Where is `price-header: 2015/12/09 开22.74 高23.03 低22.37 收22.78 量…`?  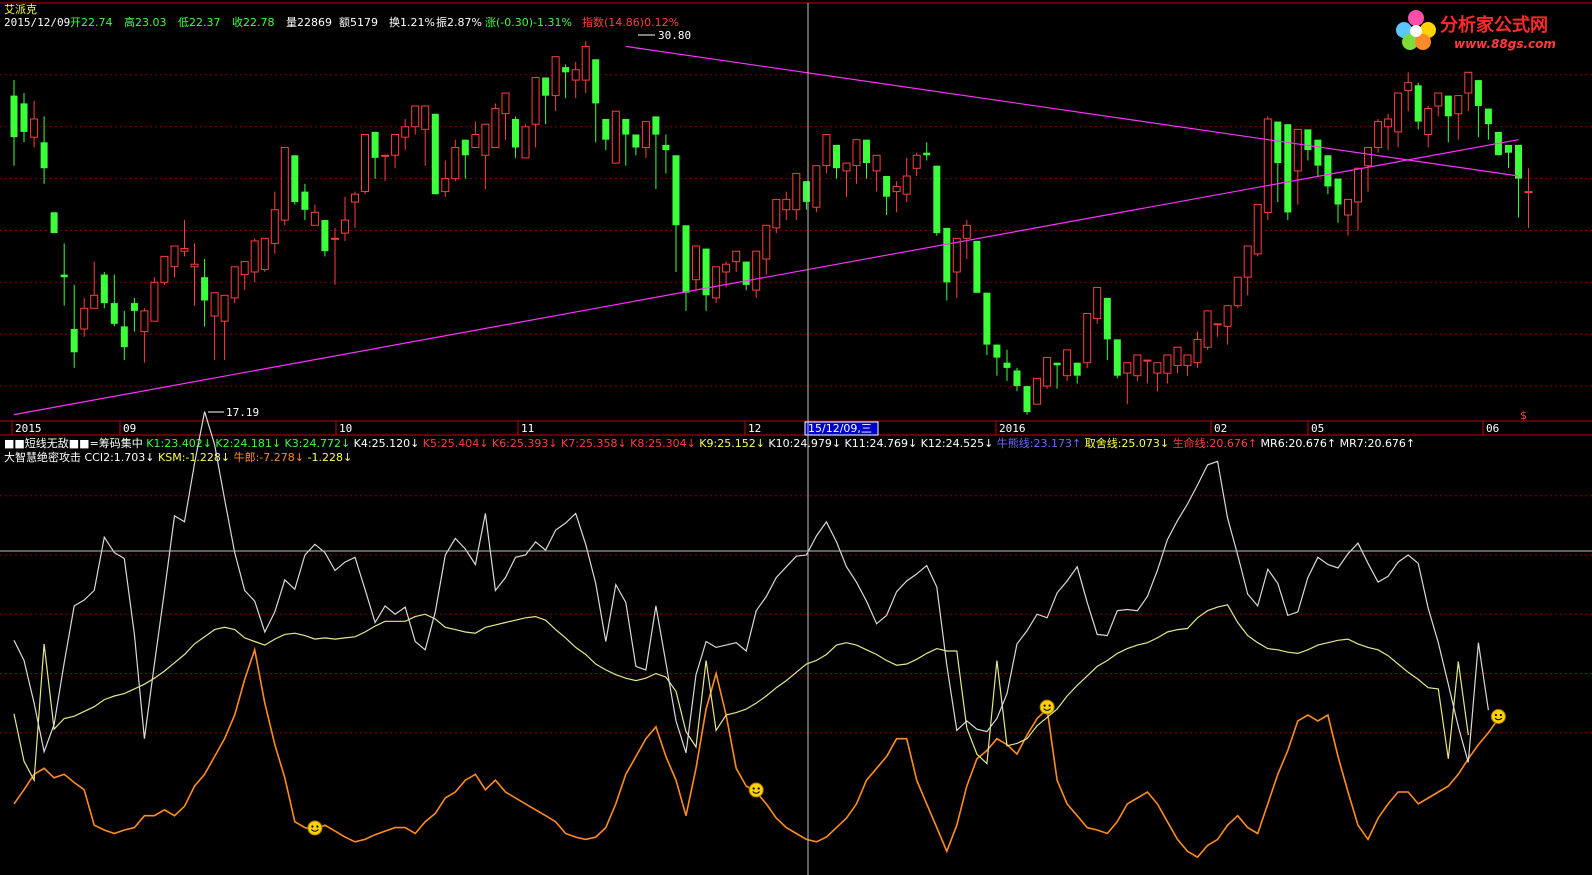 price-header: 2015/12/09 开22.74 高23.03 低22.37 收22.78 量… is located at coordinates (341, 22).